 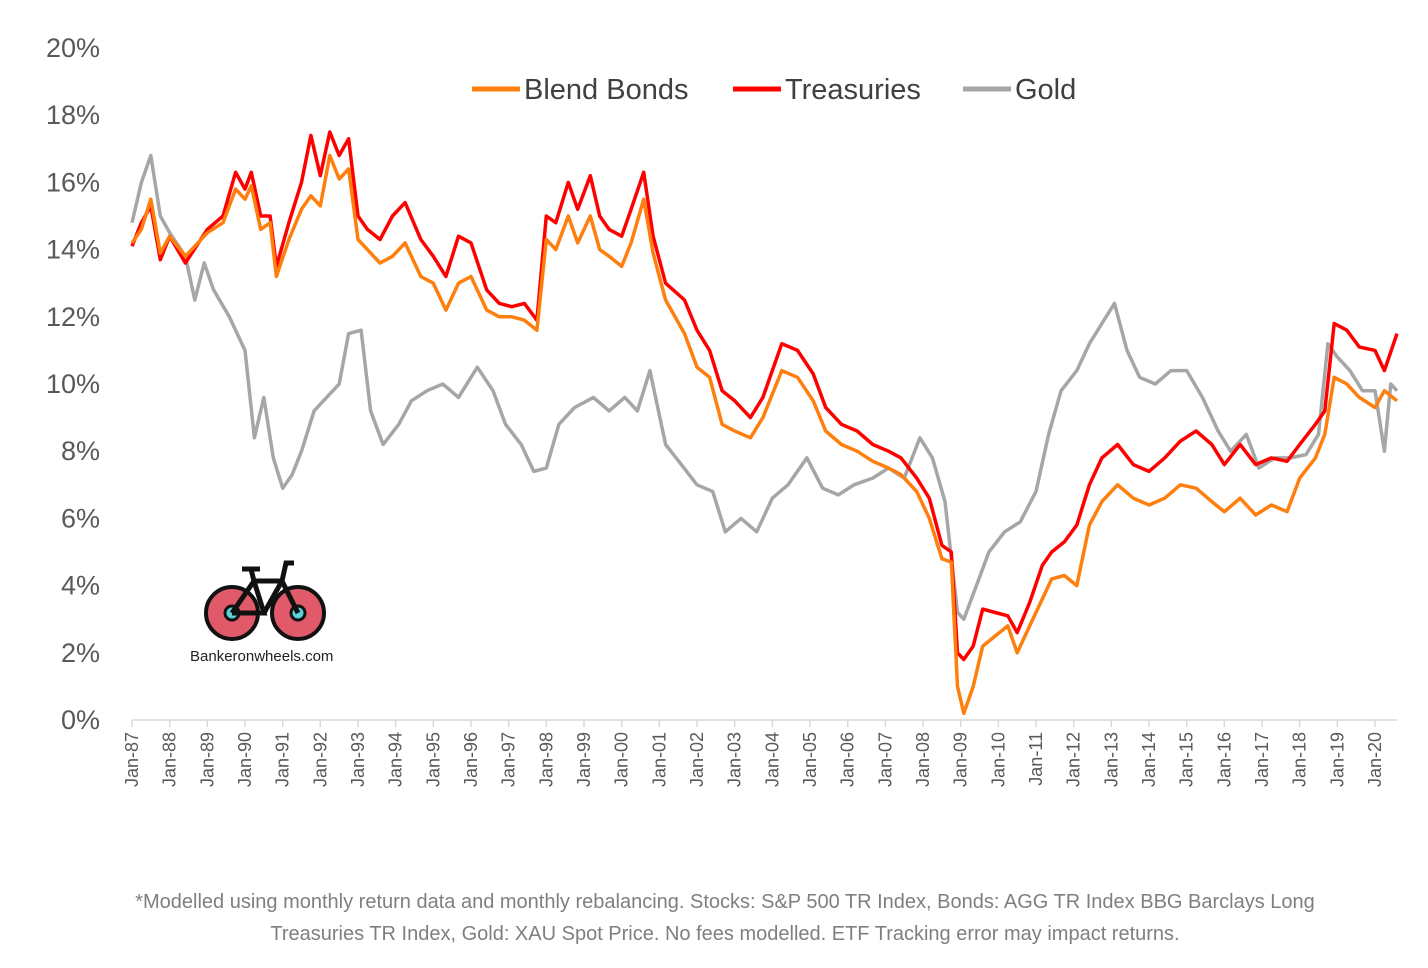 What do you see at coordinates (772, 759) in the screenshot?
I see `x-tick-label: Jan-04` at bounding box center [772, 759].